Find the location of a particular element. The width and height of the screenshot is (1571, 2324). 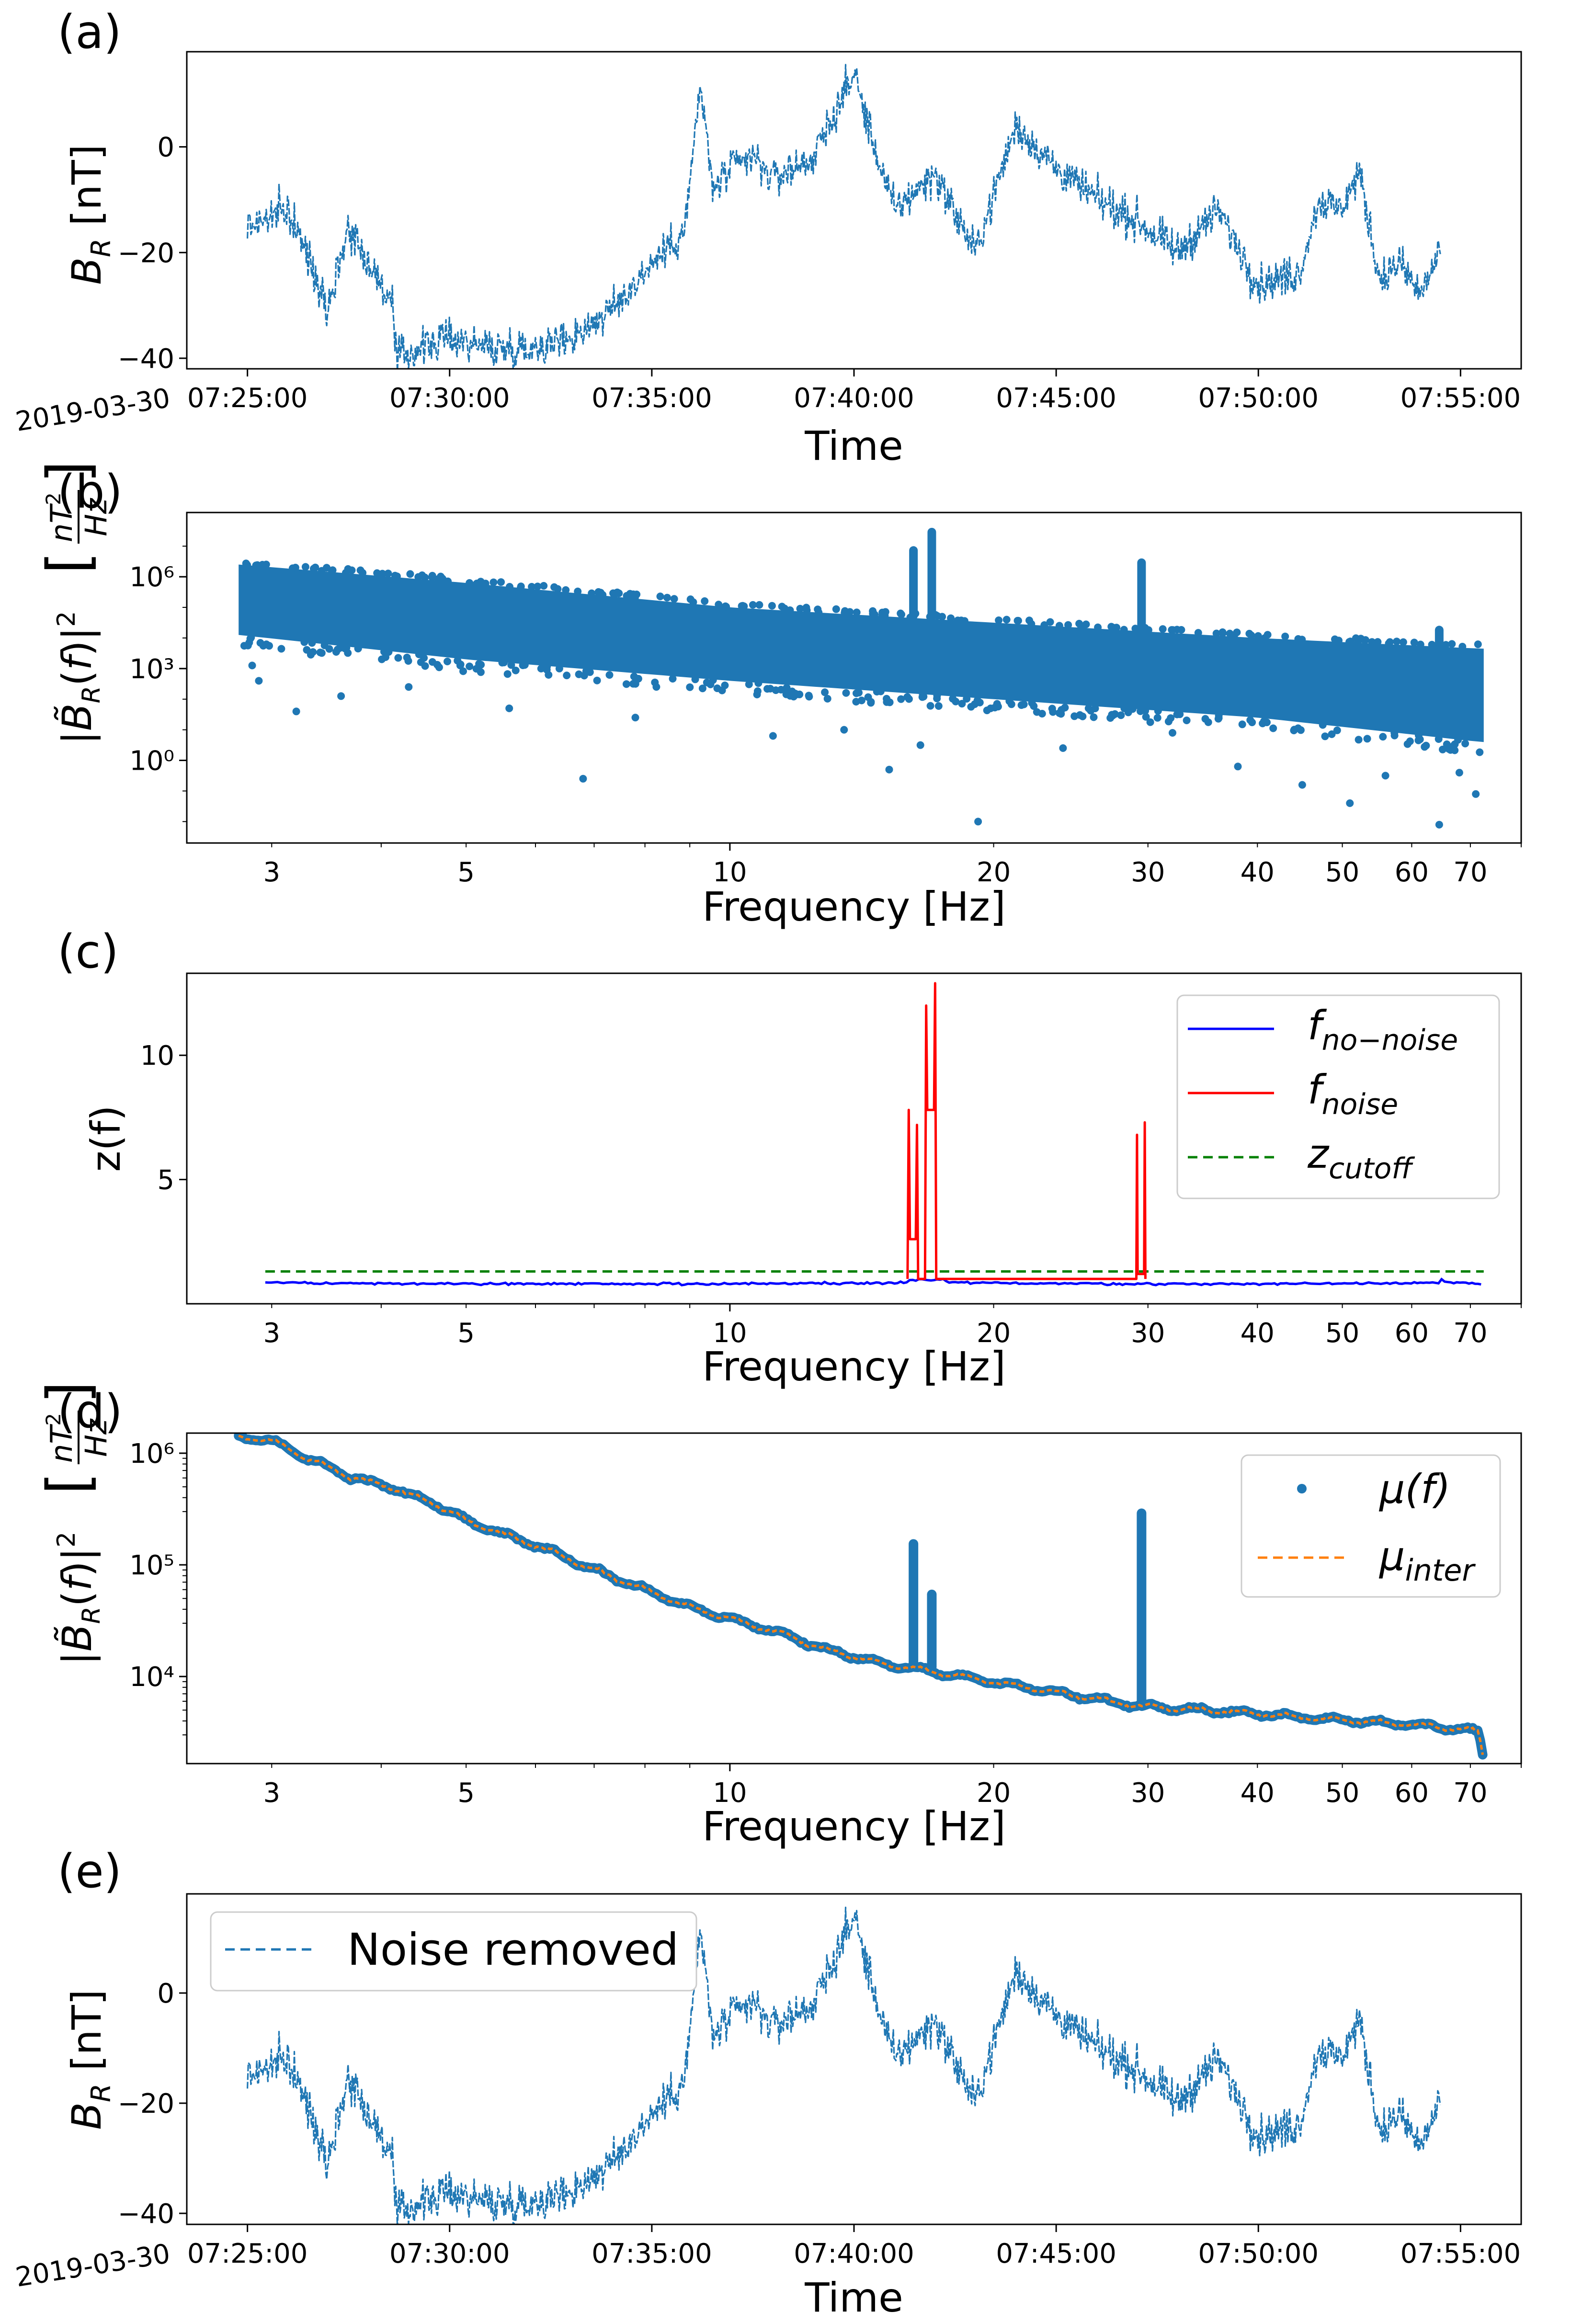

panel-label: (a) is located at coordinates (89, 32).